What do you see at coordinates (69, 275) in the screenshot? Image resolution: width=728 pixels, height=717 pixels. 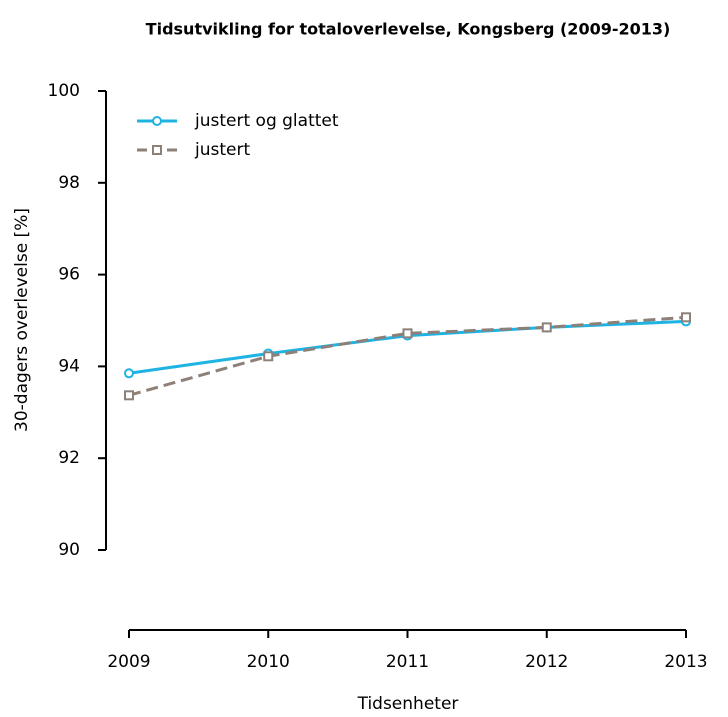 I see `y-tick-label: 96` at bounding box center [69, 275].